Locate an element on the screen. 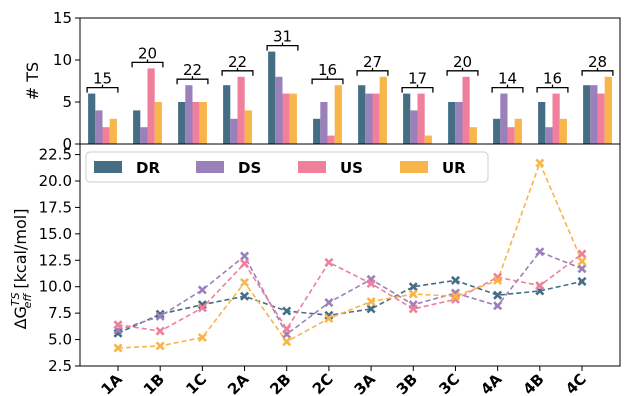 Image resolution: width=629 pixels, height=396 pixels. point-DR-3A is located at coordinates (371, 309).